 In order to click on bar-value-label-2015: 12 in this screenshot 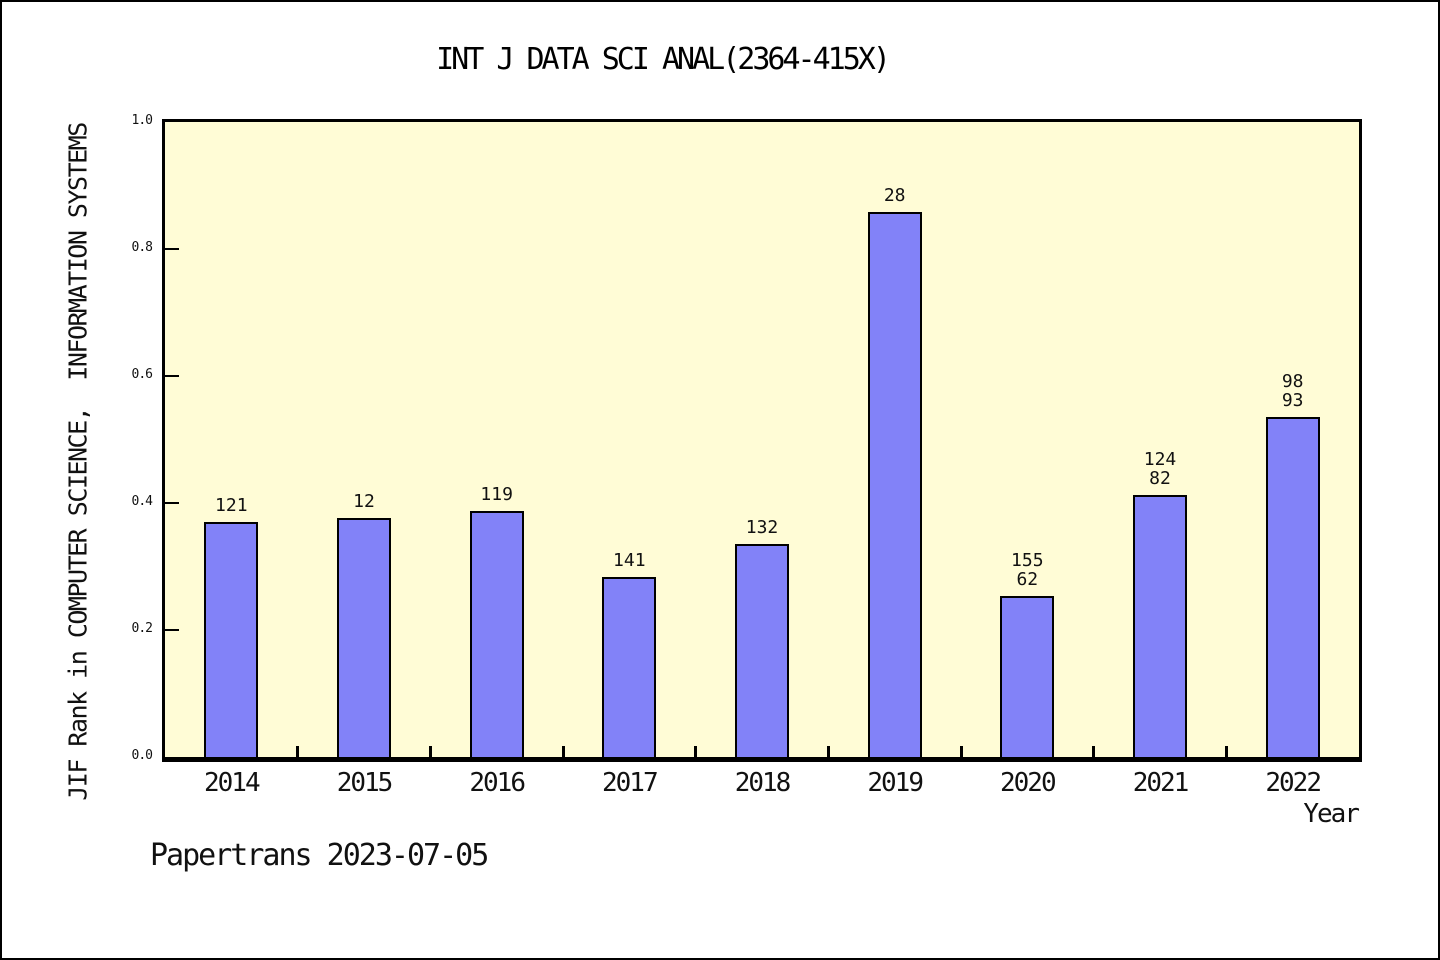, I will do `click(364, 501)`.